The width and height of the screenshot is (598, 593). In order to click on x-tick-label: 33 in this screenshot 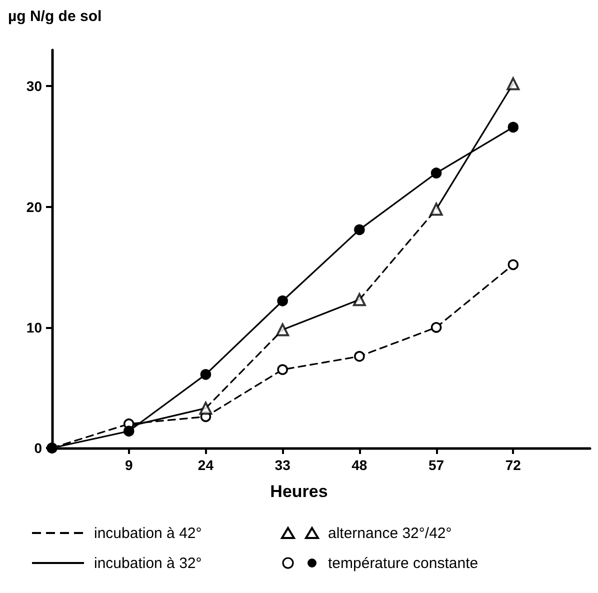, I will do `click(282, 465)`.